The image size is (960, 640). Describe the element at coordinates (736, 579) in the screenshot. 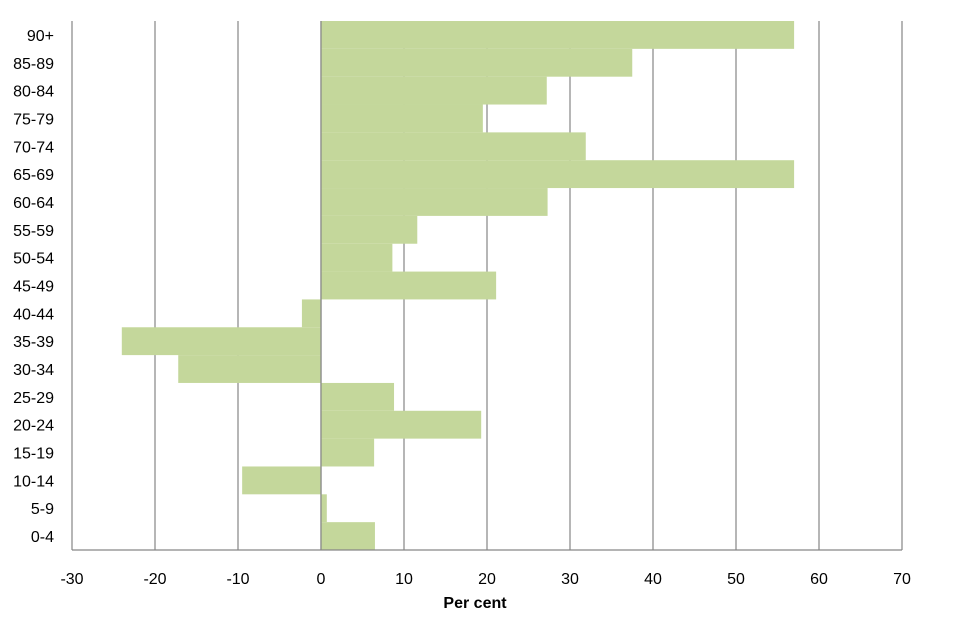

I see `x-tick-label: 50` at that location.